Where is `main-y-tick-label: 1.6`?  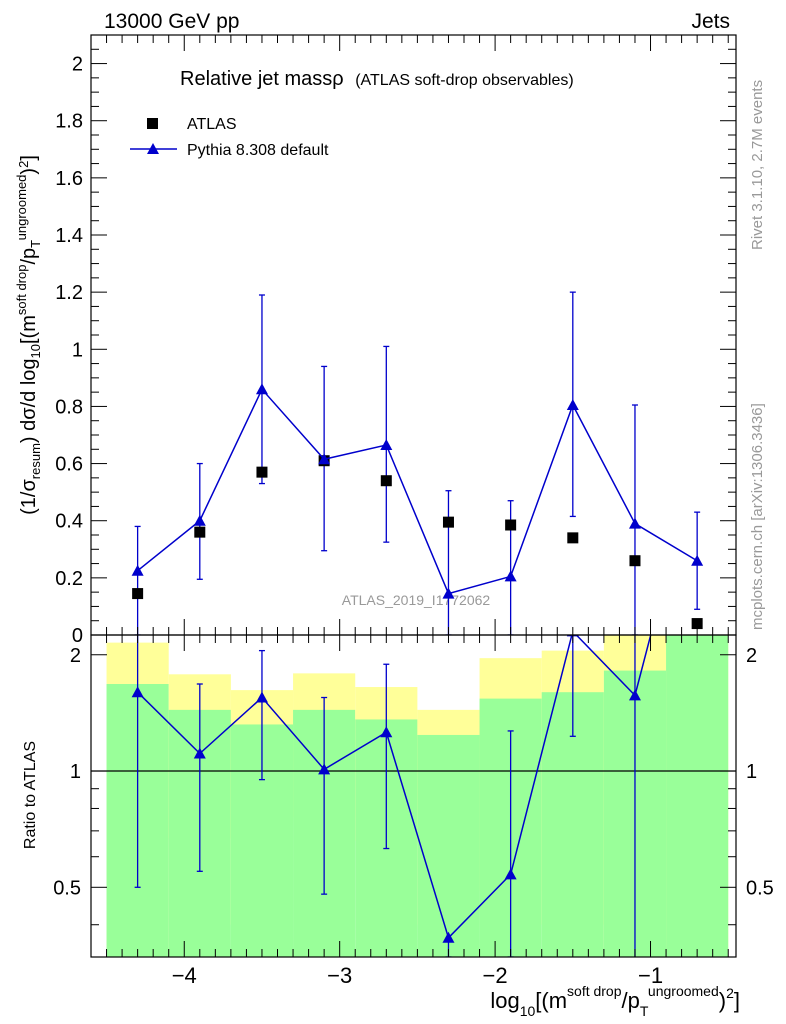
main-y-tick-label: 1.6 is located at coordinates (69, 179).